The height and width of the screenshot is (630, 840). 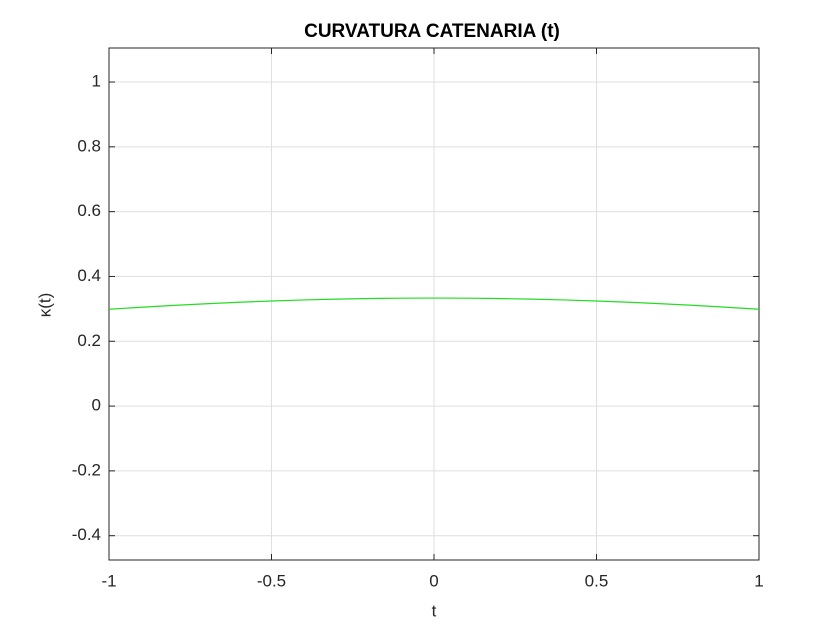 I want to click on data-line, so click(x=434, y=303).